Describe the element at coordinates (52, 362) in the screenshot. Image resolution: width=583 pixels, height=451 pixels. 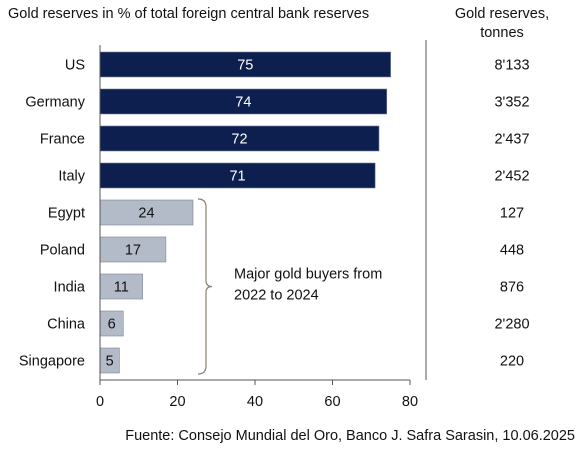
I see `category-label: Singapore` at that location.